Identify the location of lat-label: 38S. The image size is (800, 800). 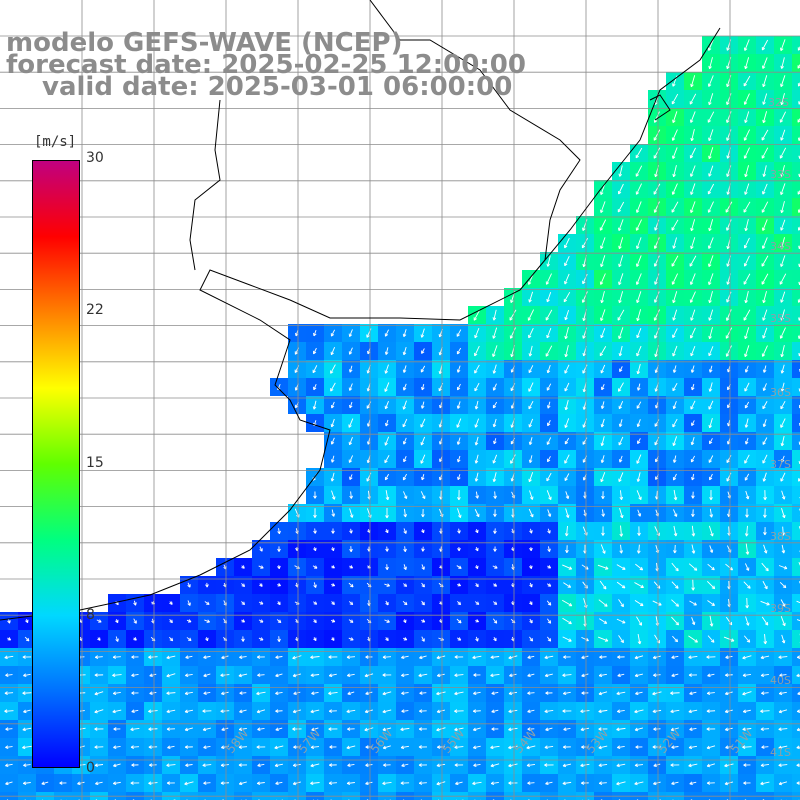
(780, 536).